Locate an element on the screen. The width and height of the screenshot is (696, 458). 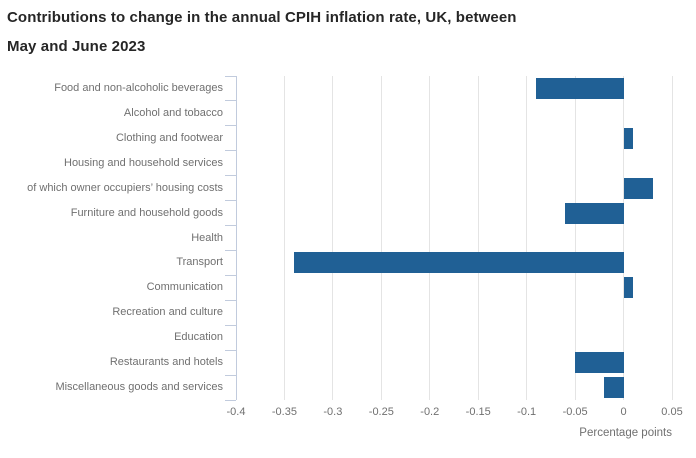
x-tick-label: -0.2 is located at coordinates (430, 412).